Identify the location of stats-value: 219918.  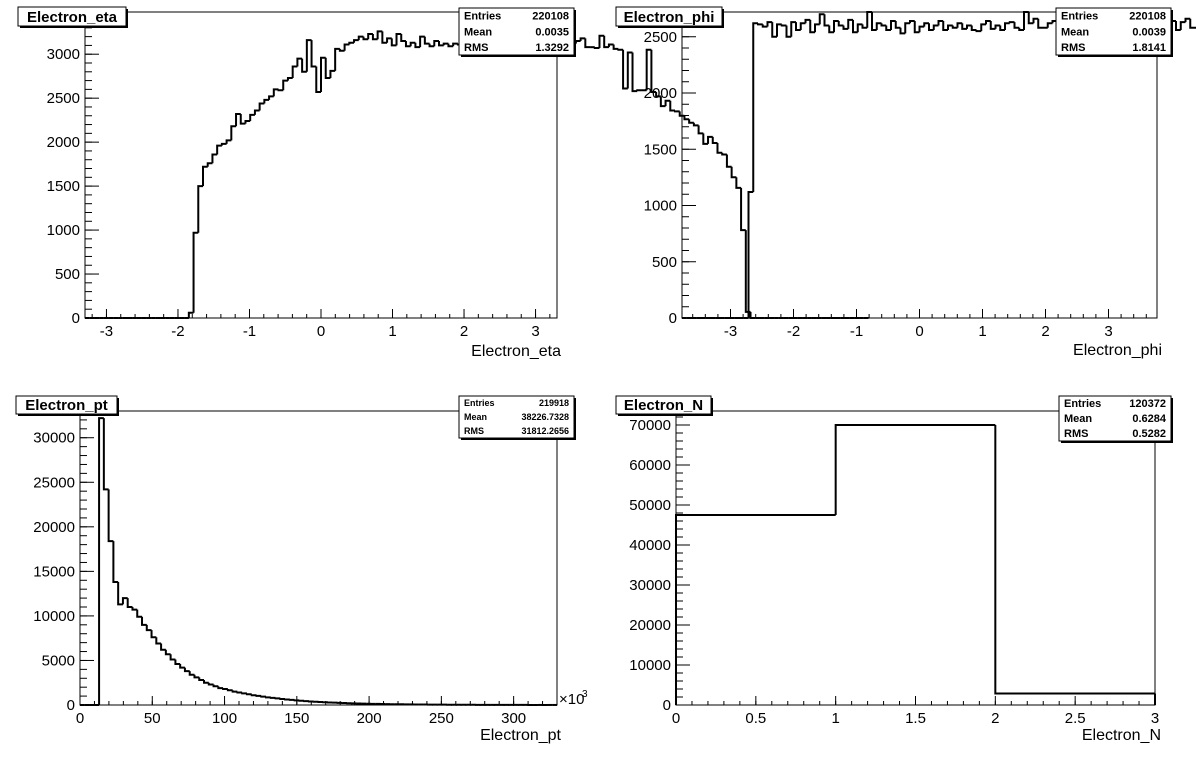
(554, 403).